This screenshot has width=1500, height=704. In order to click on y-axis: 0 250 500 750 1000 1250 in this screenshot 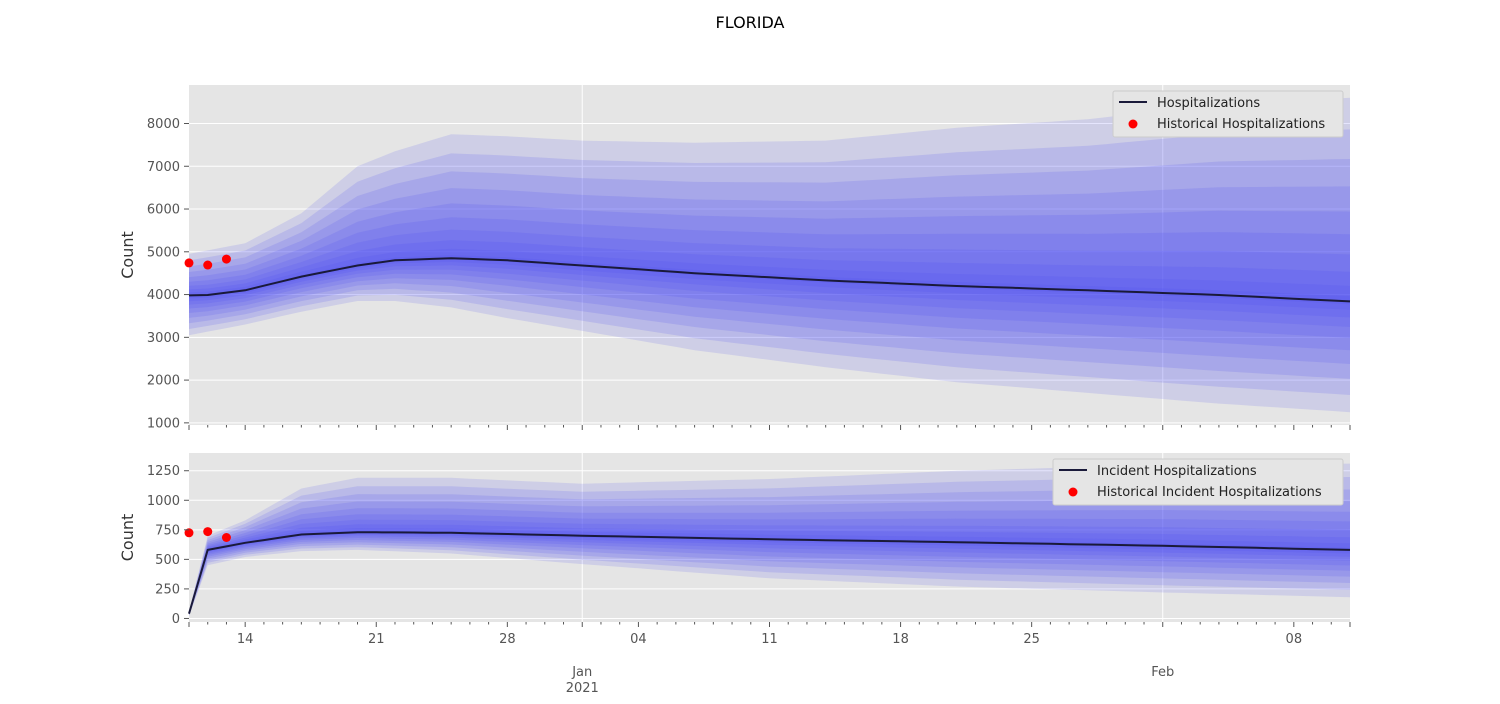, I will do `click(168, 545)`.